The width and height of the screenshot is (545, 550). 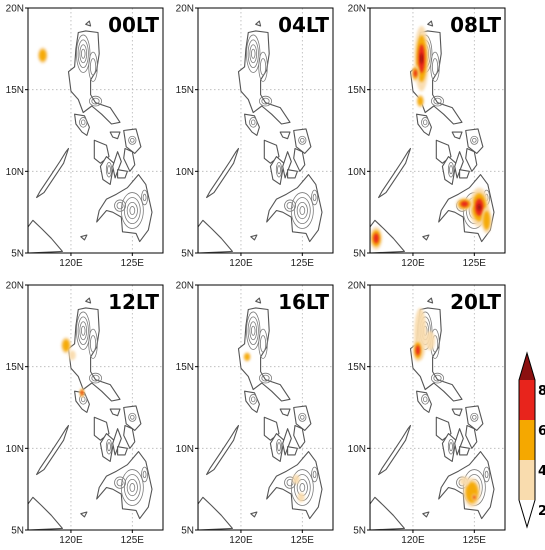 I want to click on panel-time-label: 08LT, so click(x=475, y=25).